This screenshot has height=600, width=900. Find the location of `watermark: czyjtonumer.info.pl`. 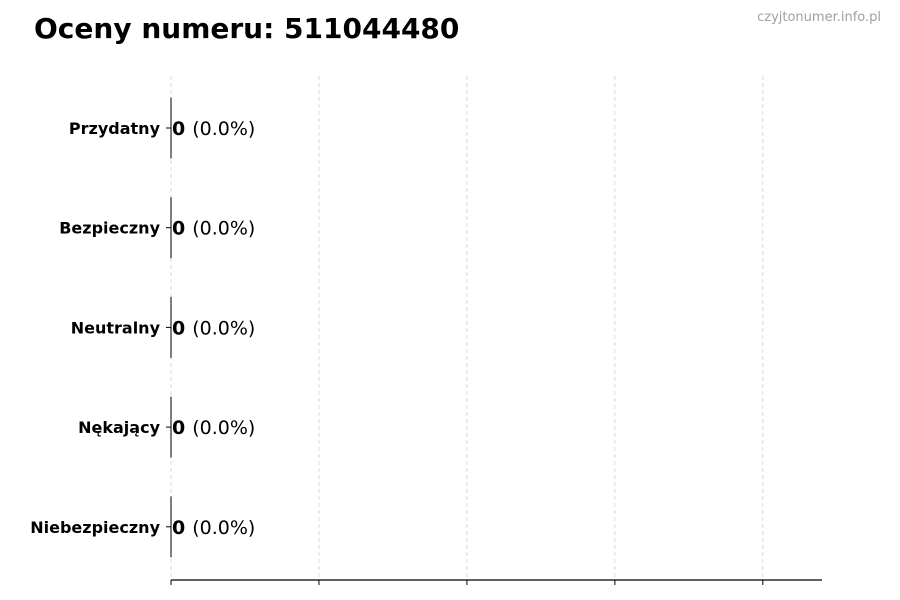

watermark: czyjtonumer.info.pl is located at coordinates (819, 17).